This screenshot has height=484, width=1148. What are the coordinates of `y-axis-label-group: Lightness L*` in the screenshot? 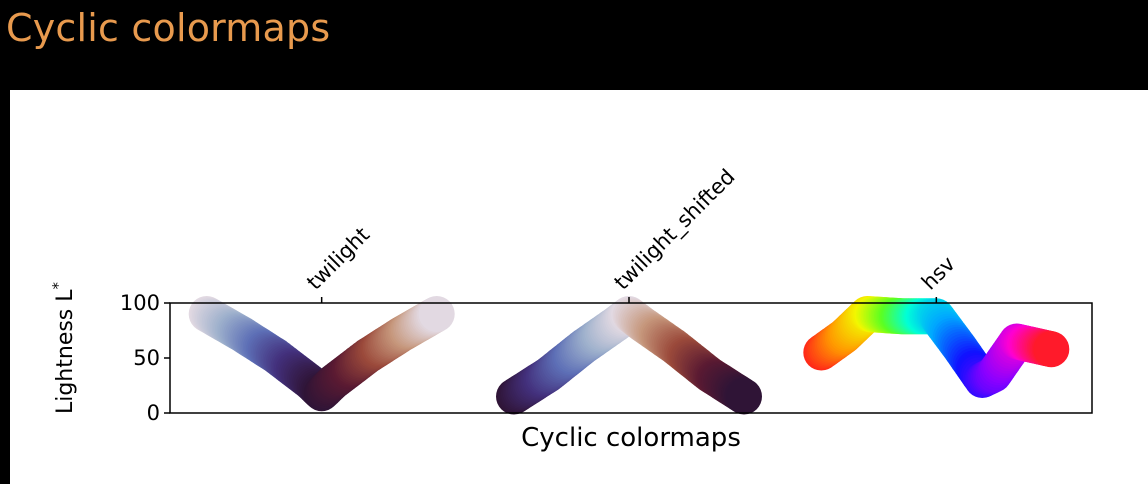 It's located at (63, 347).